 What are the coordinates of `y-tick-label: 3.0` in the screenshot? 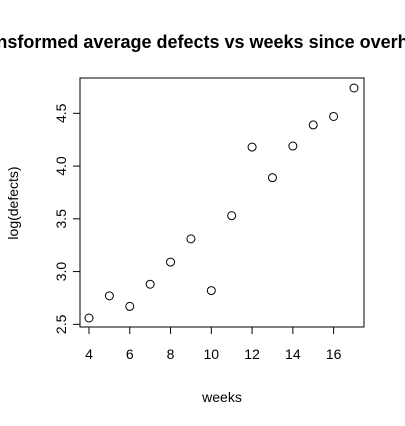 It's located at (61, 272).